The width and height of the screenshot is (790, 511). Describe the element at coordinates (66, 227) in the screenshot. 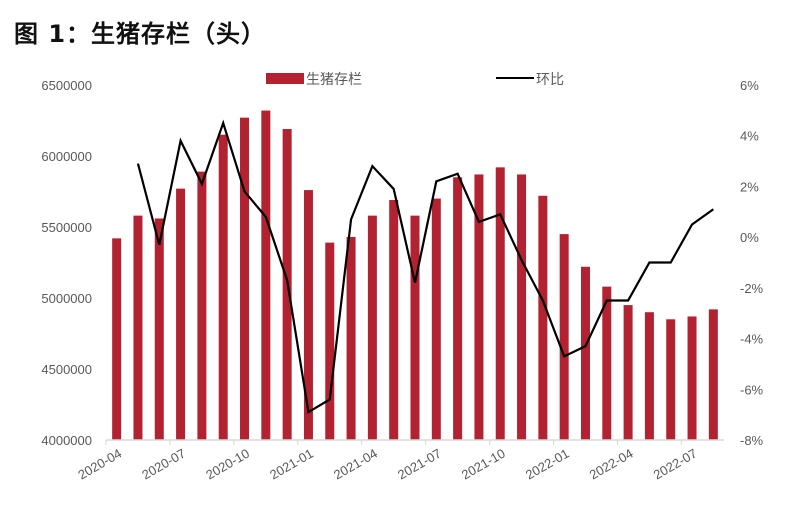

I see `y-axis-tick-label: 5500000` at that location.